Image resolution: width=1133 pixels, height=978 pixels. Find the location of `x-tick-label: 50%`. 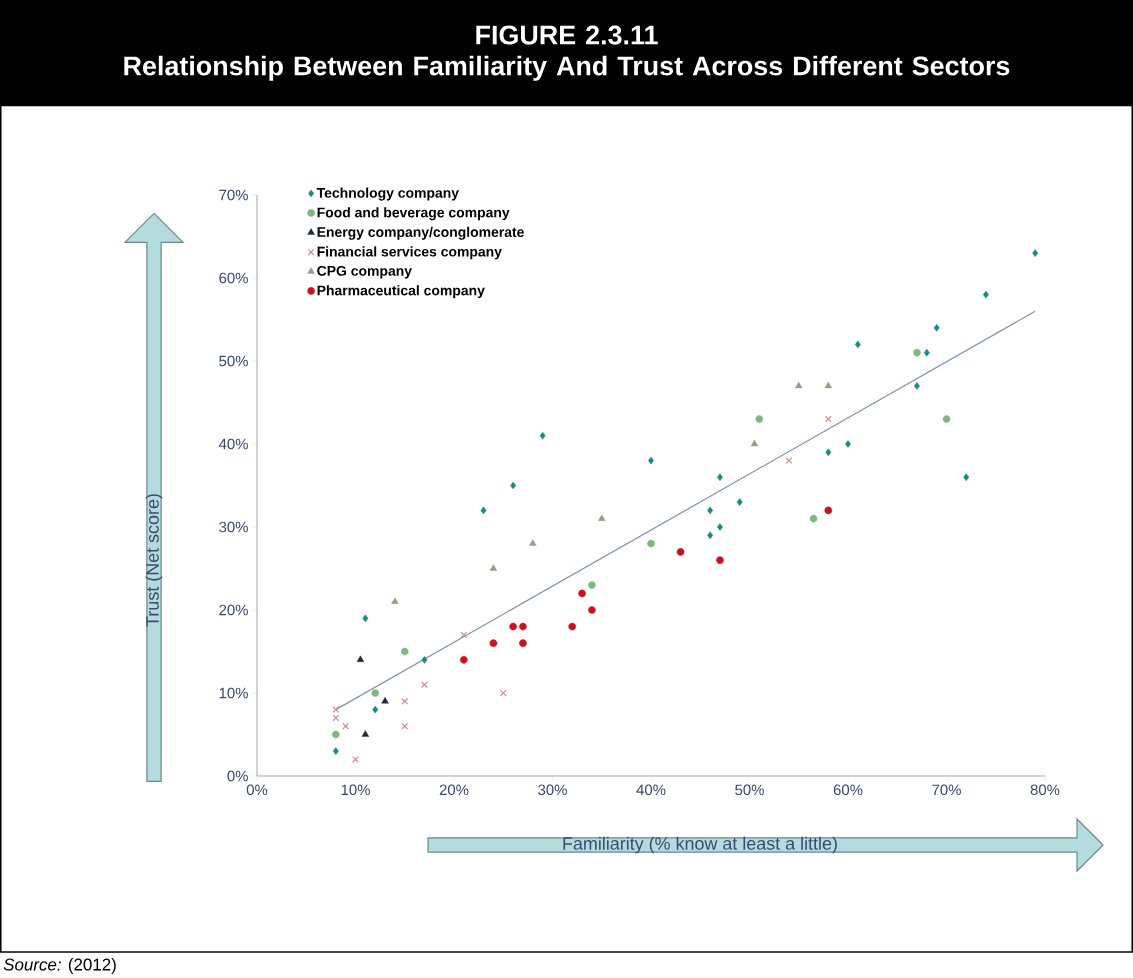

x-tick-label: 50% is located at coordinates (749, 790).